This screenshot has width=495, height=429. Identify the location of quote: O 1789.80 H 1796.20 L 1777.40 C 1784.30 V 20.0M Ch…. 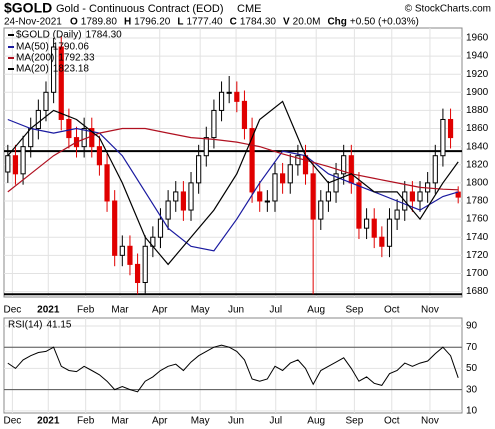
(244, 22).